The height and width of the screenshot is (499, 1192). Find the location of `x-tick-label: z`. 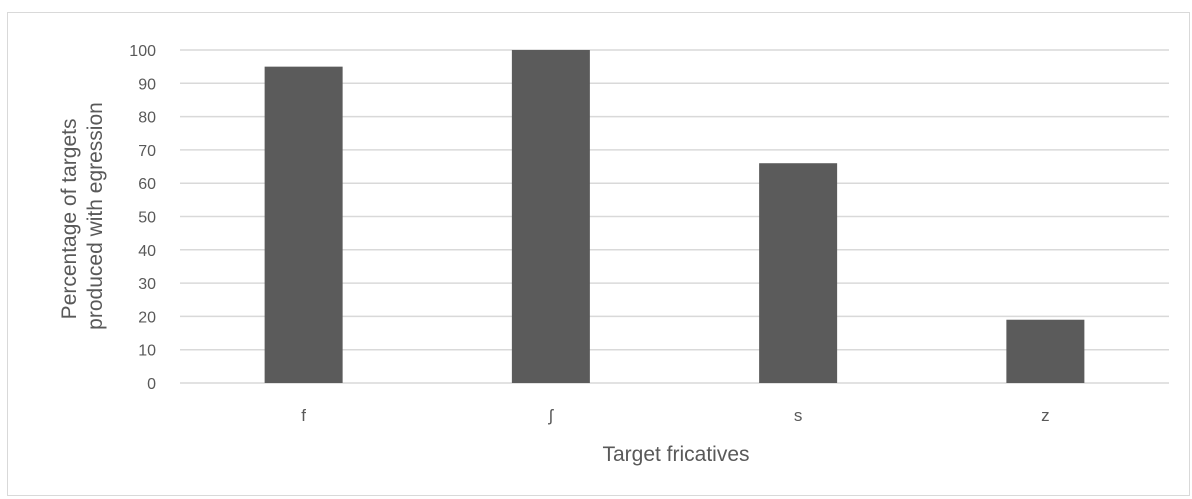

x-tick-label: z is located at coordinates (1045, 415).